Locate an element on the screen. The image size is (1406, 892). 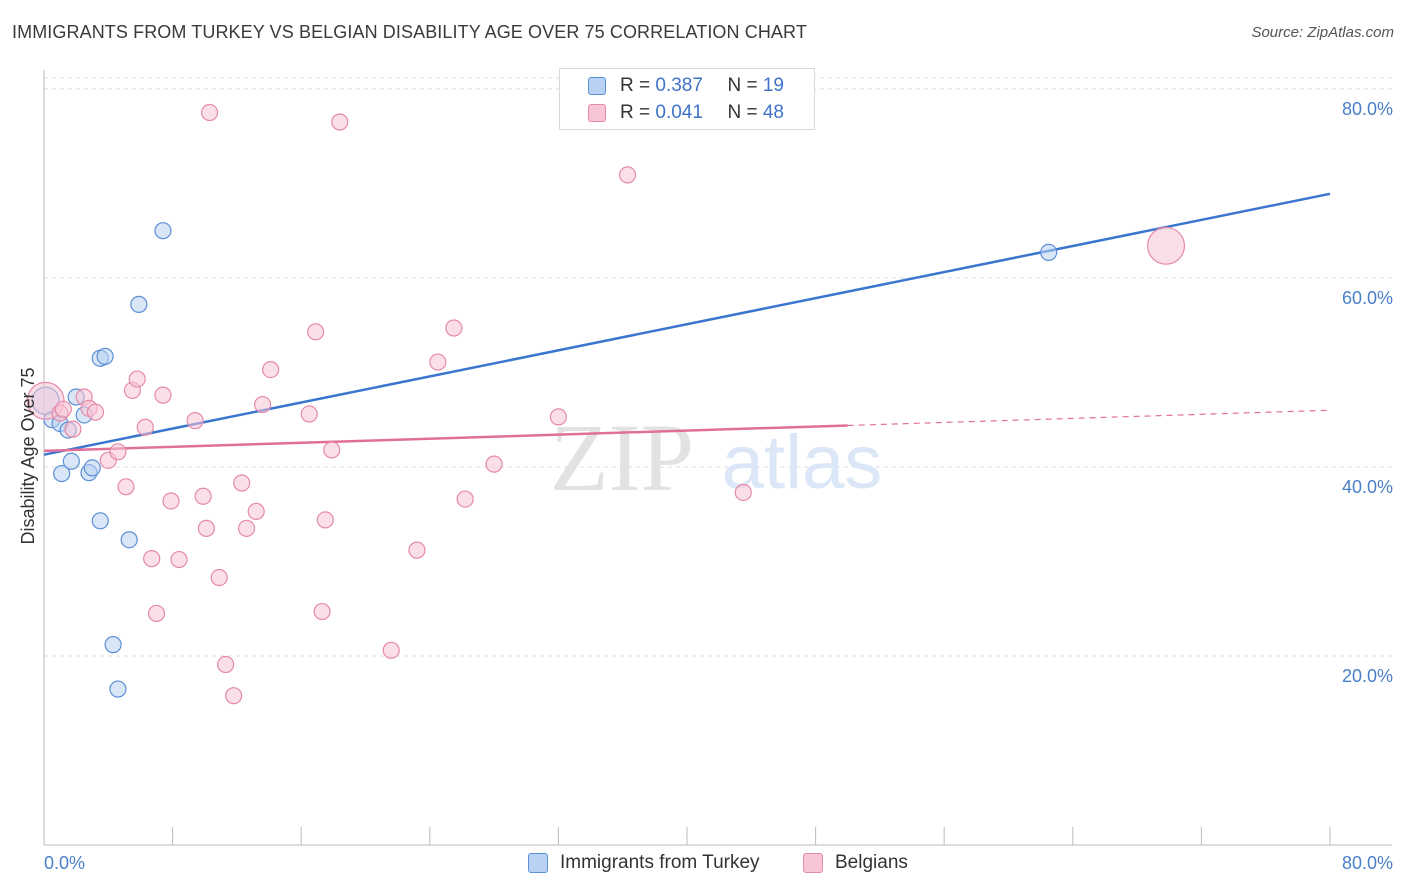
y-tick-label-2: 60.0% is located at coordinates (1367, 298).